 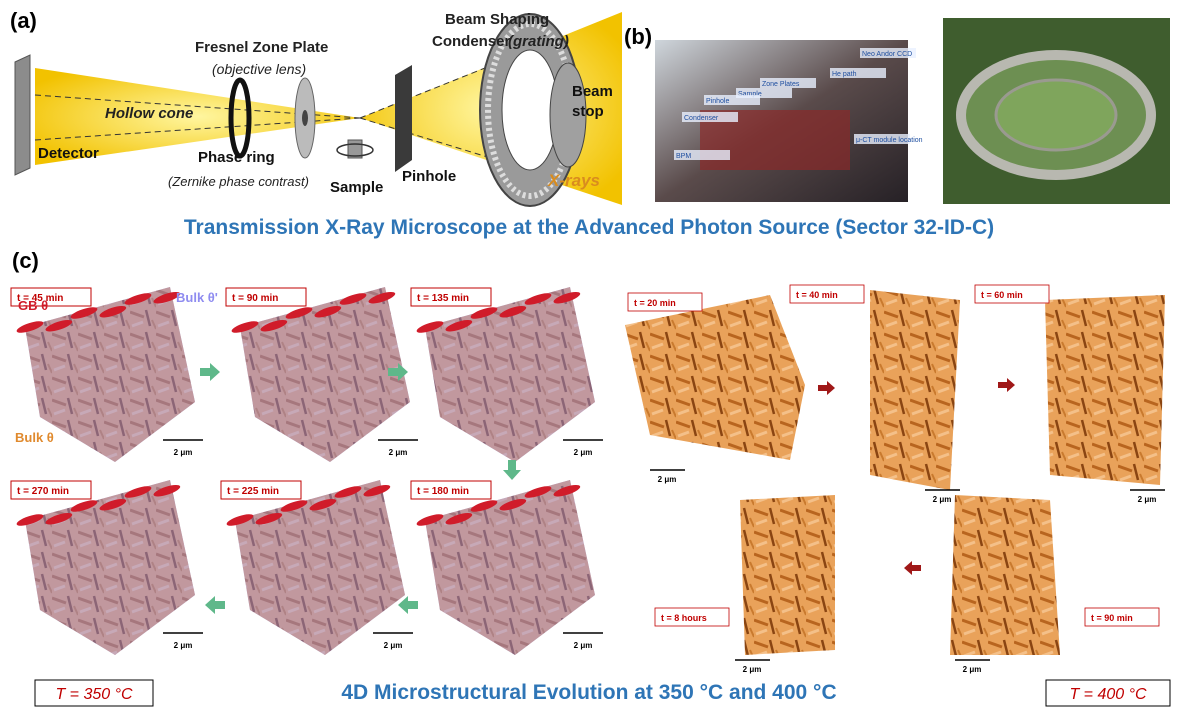 What do you see at coordinates (197, 297) in the screenshot?
I see `phase-annotation: Bulk θ'` at bounding box center [197, 297].